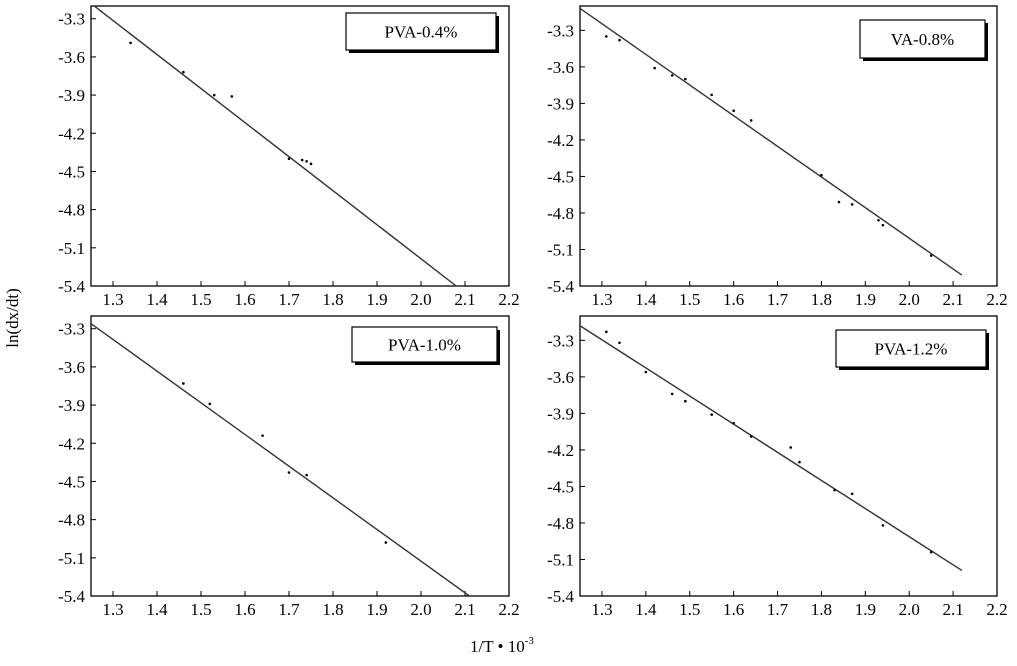 The height and width of the screenshot is (666, 1017). Describe the element at coordinates (424, 345) in the screenshot. I see `legend-label: PVA-1.0%` at that location.